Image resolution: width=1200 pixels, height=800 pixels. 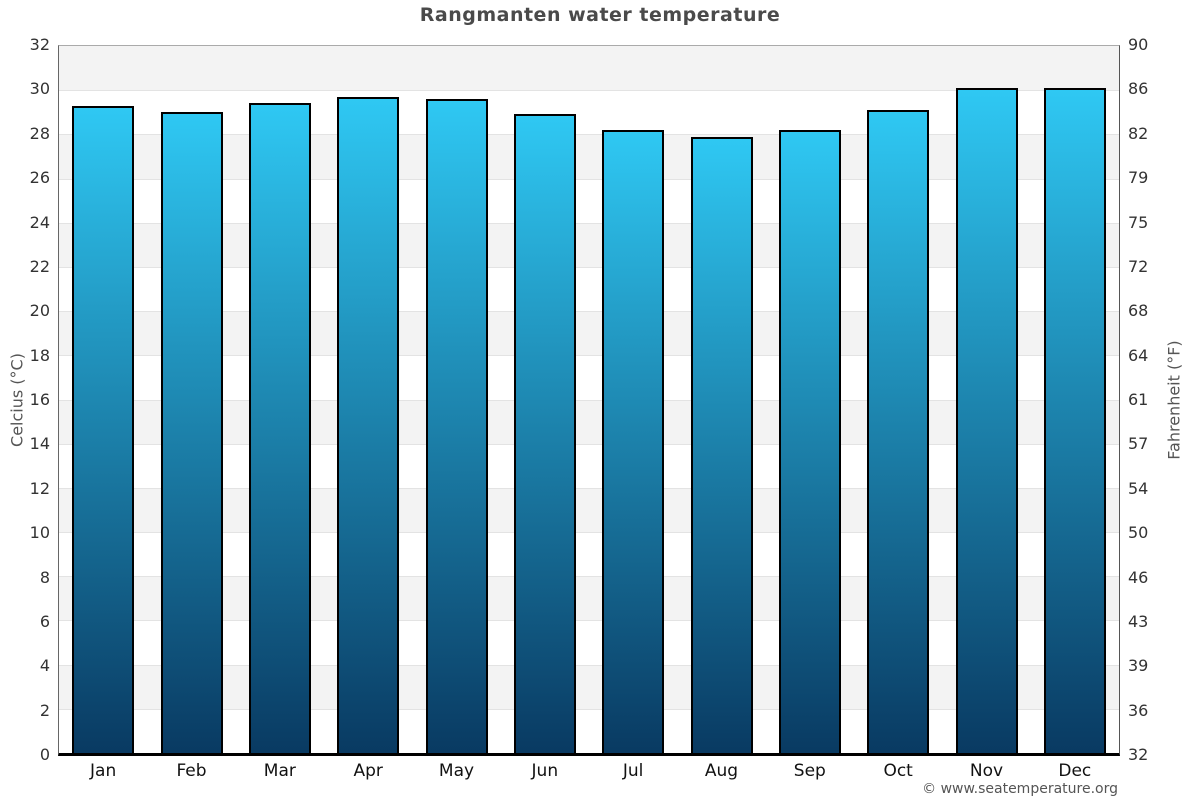 What do you see at coordinates (39, 311) in the screenshot?
I see `y-tick-label-celsius: 20` at bounding box center [39, 311].